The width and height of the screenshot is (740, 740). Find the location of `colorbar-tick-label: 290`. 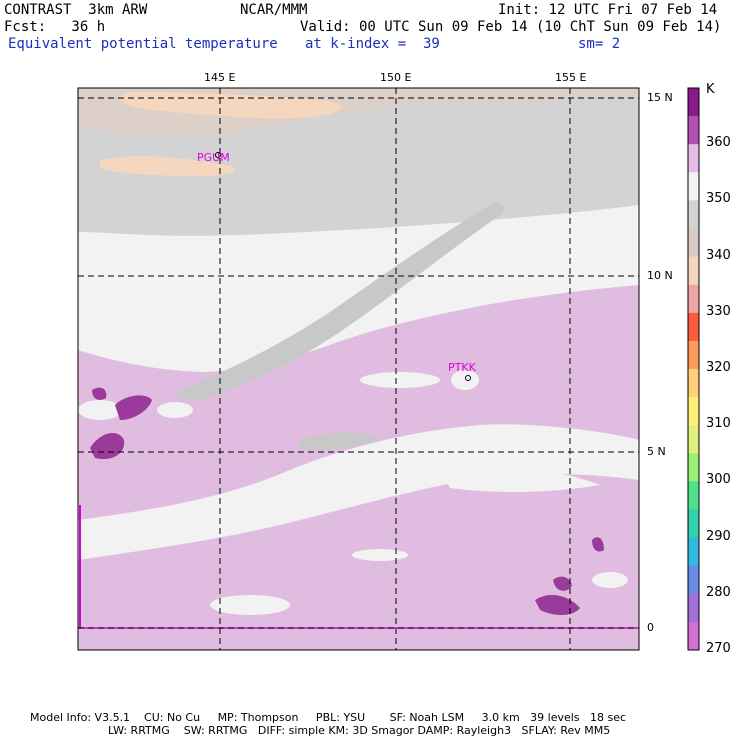

colorbar-tick-label: 290 is located at coordinates (718, 536).